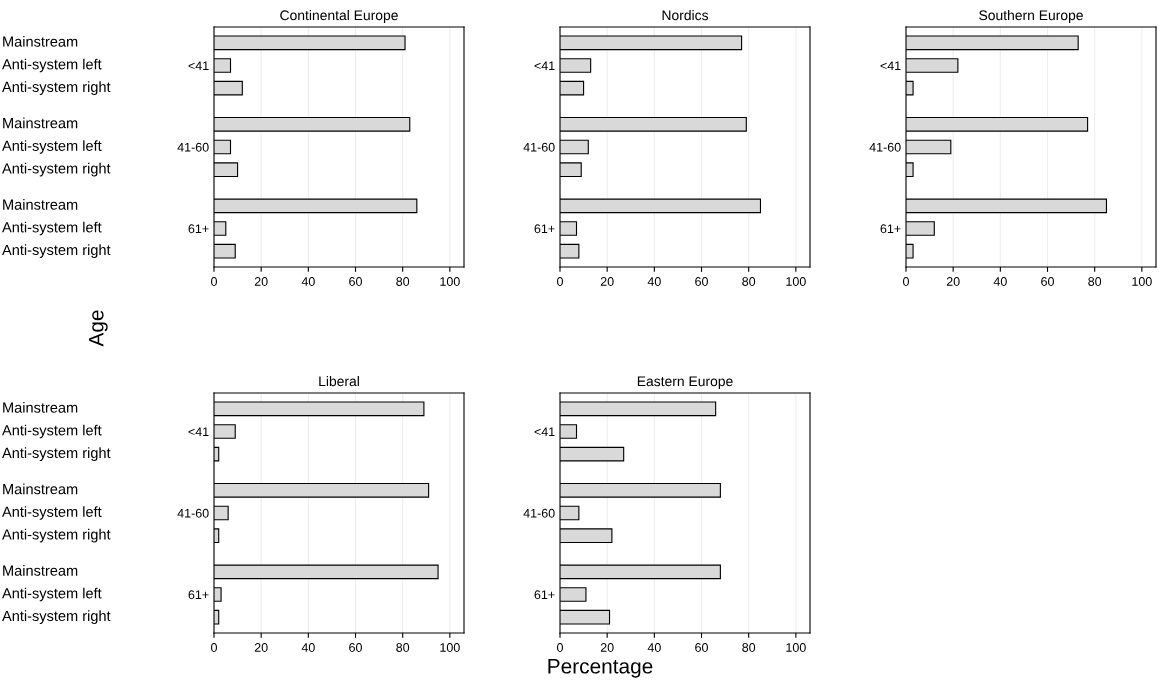 This screenshot has height=684, width=1166. What do you see at coordinates (98, 328) in the screenshot?
I see `y-axis-title: Age` at bounding box center [98, 328].